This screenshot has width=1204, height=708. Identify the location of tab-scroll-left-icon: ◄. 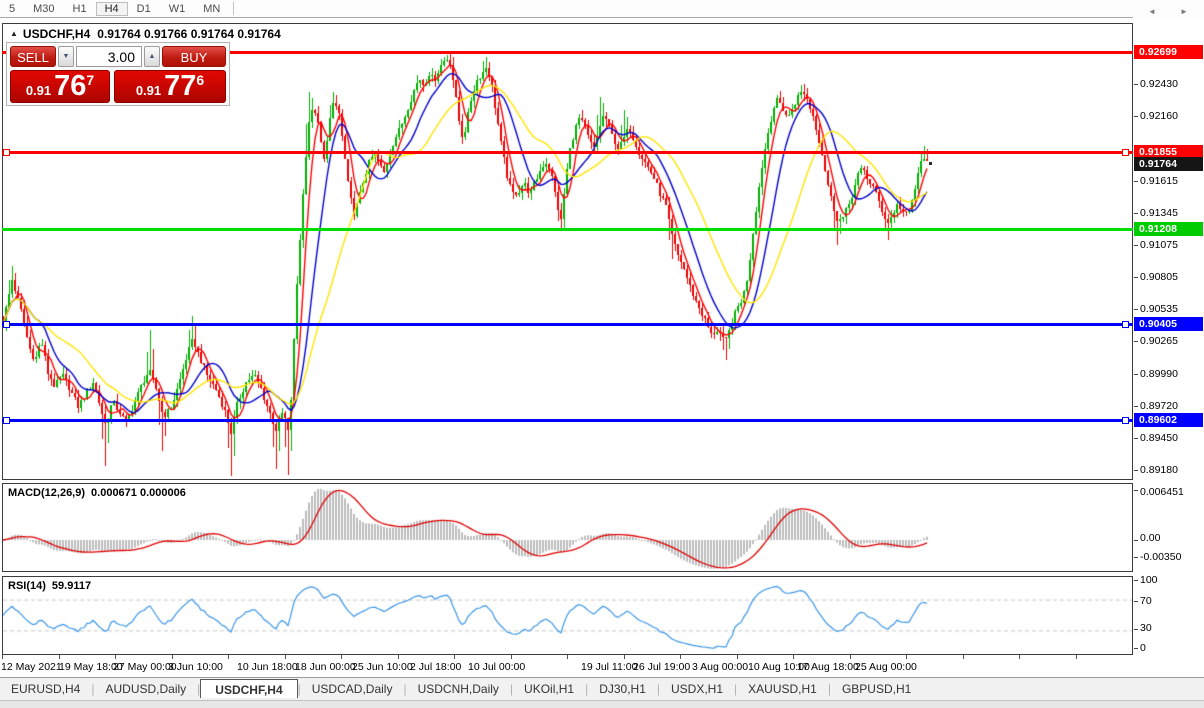
(1152, 11).